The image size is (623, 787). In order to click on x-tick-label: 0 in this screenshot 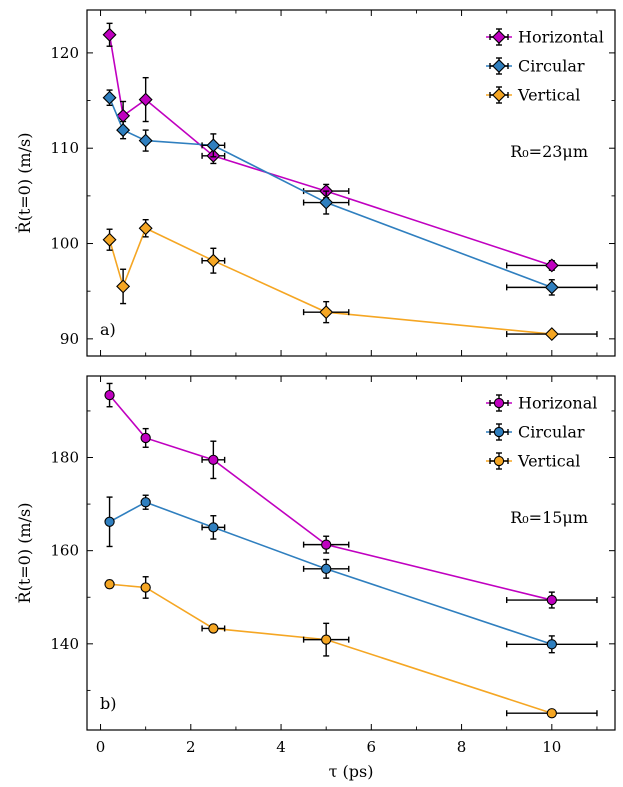, I will do `click(101, 747)`.